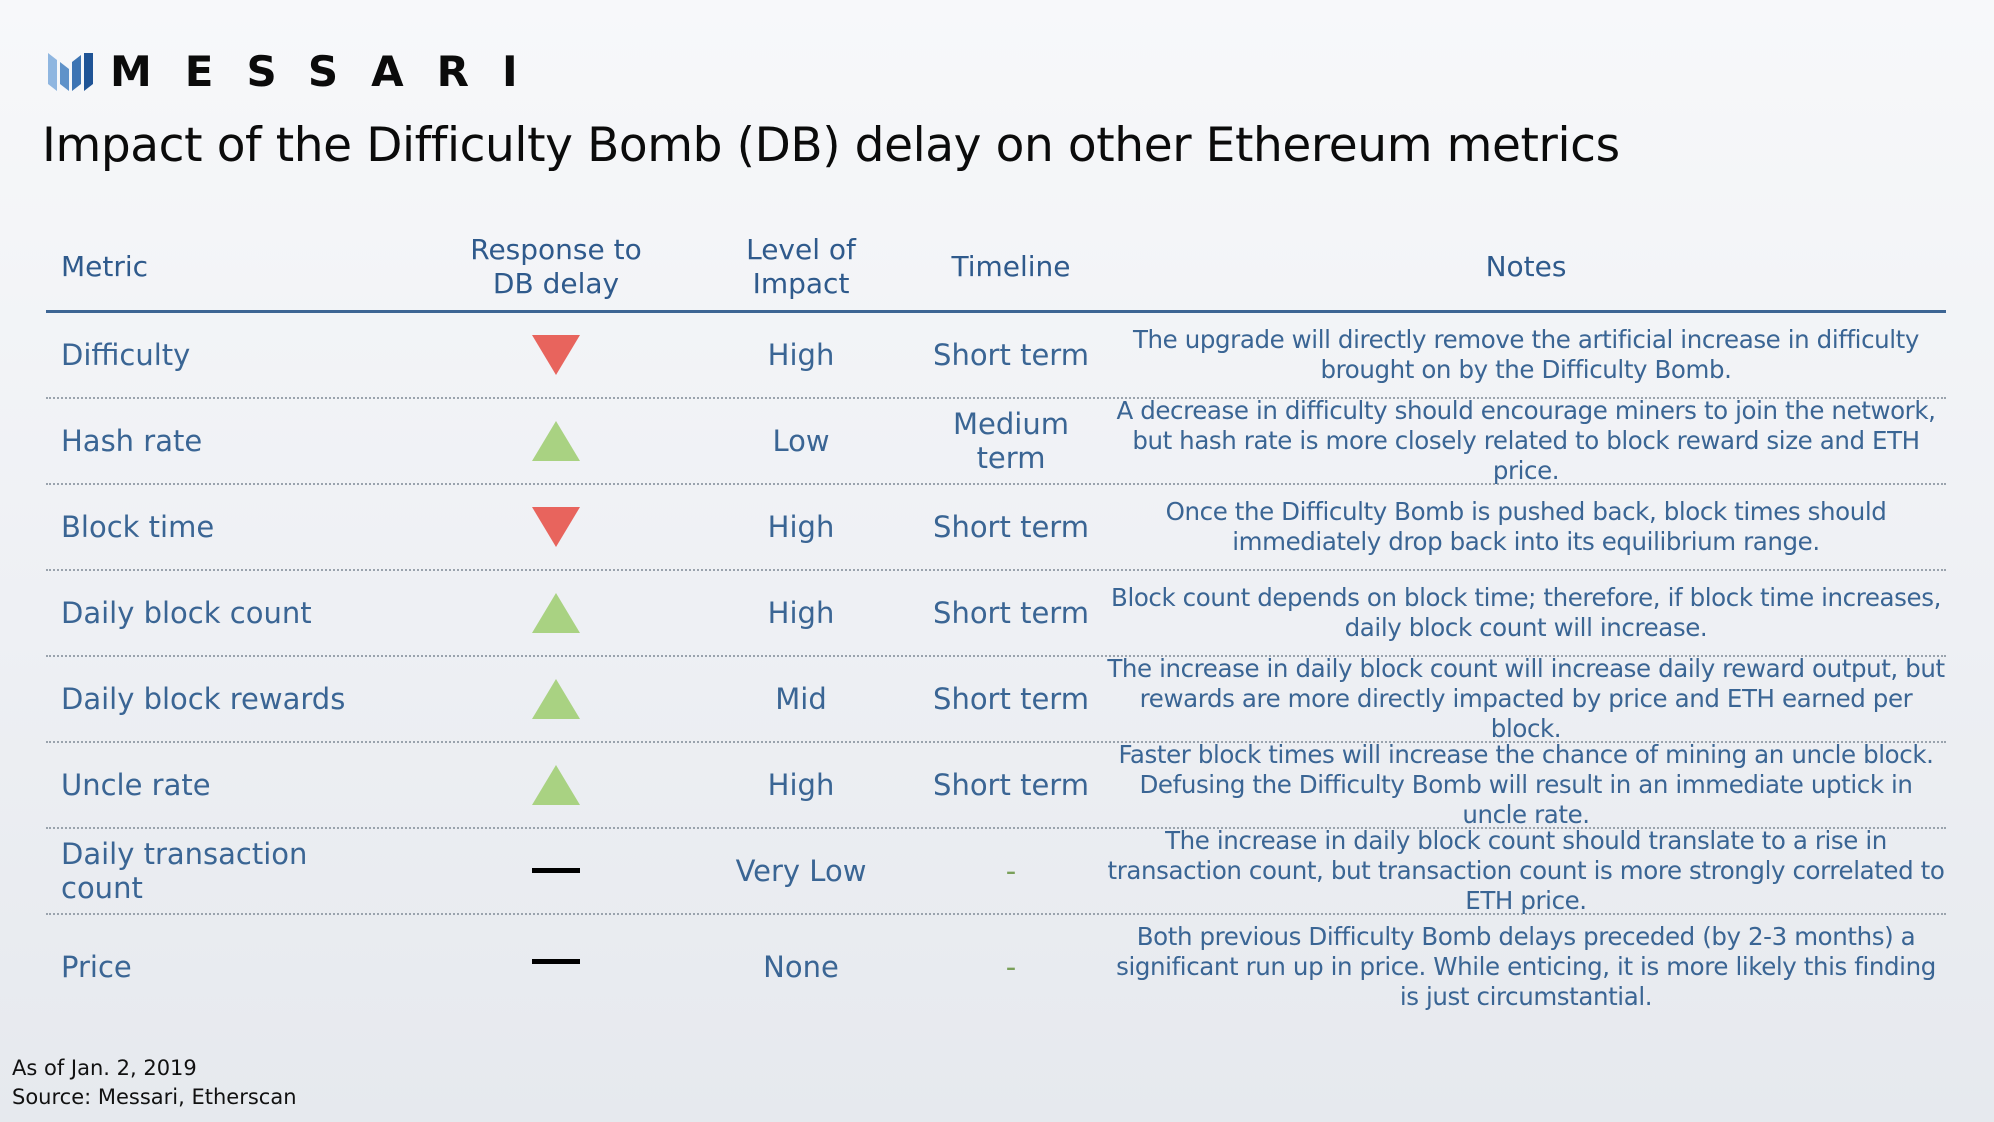 This screenshot has width=1994, height=1122. What do you see at coordinates (1011, 441) in the screenshot?
I see `timeline-cell: Medium term` at bounding box center [1011, 441].